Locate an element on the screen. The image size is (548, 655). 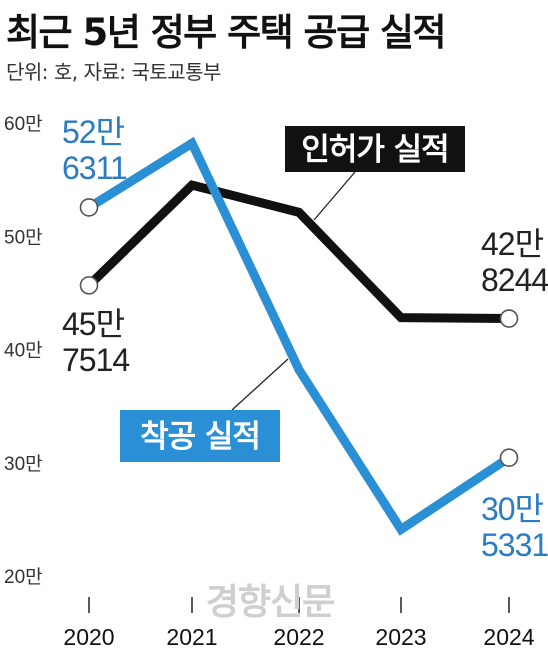
value-annotation: 30만 is located at coordinates (512, 509).